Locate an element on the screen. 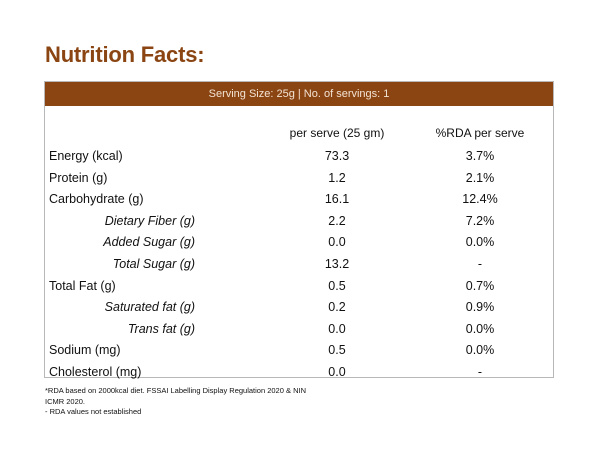 The height and width of the screenshot is (450, 600). nutrient-name: Dietary Fiber (g) is located at coordinates (149, 220).